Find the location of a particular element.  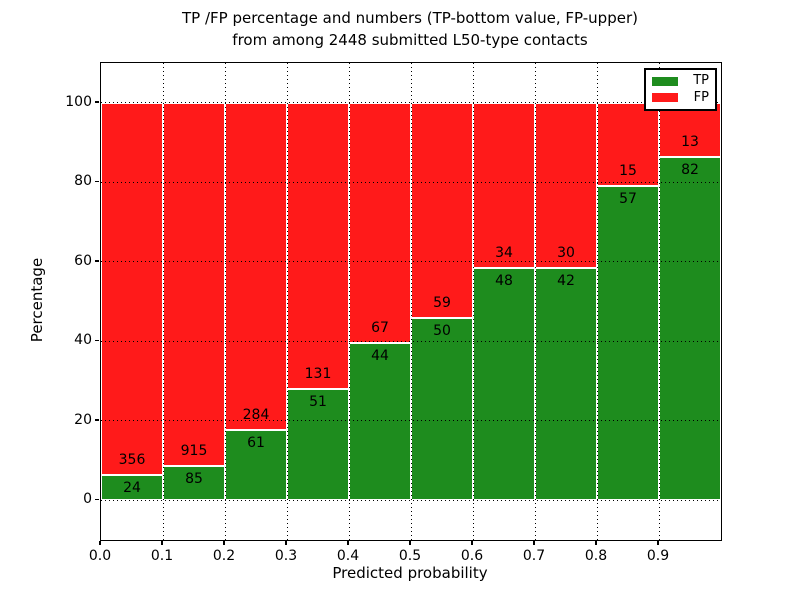

fp-count-label: 34 is located at coordinates (504, 252).